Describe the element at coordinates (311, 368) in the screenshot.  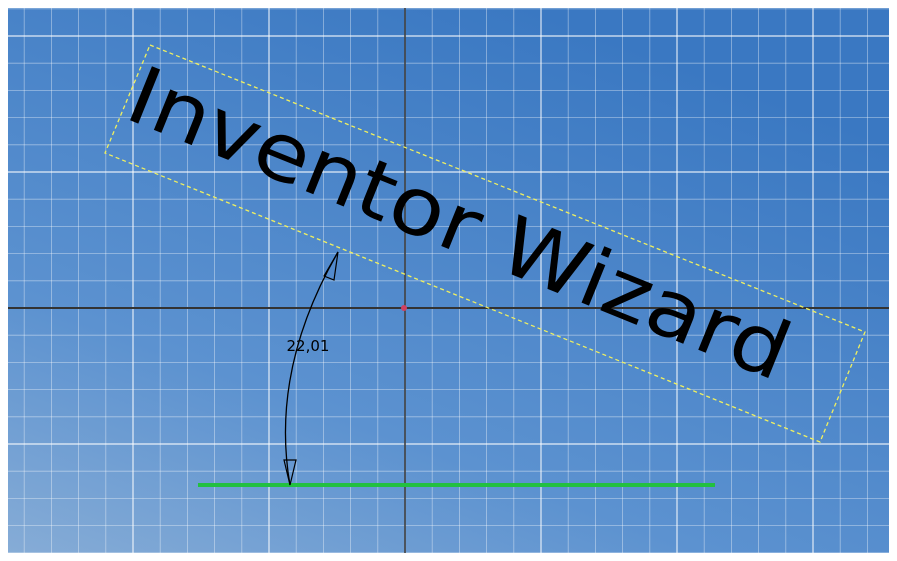
I see `dimension-arc` at that location.